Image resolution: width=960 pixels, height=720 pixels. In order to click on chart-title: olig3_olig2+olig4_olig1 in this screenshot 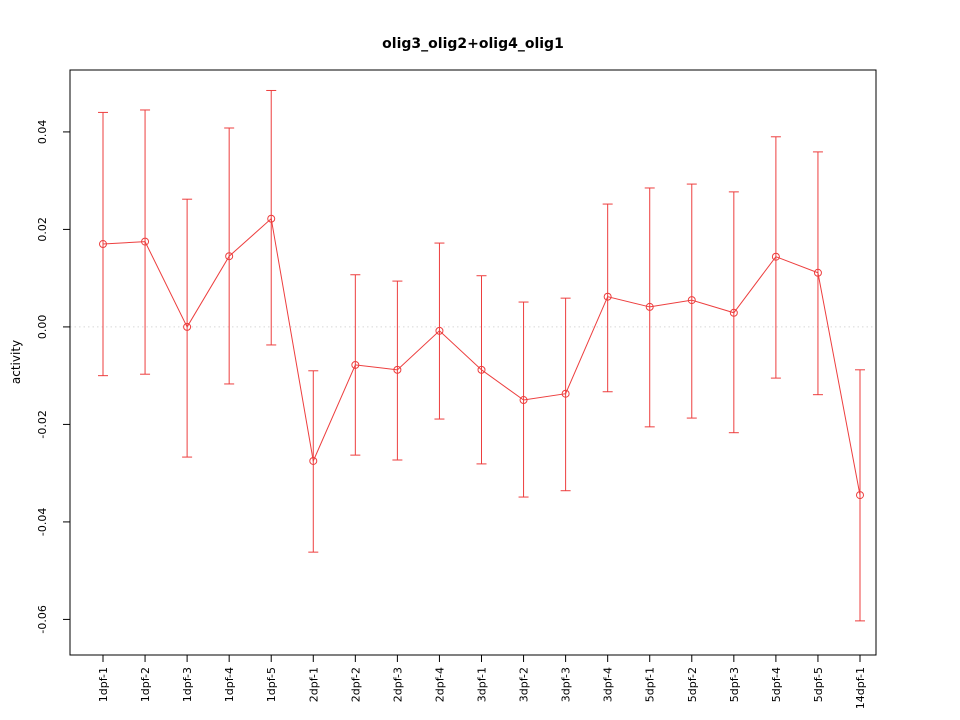, I will do `click(473, 44)`.